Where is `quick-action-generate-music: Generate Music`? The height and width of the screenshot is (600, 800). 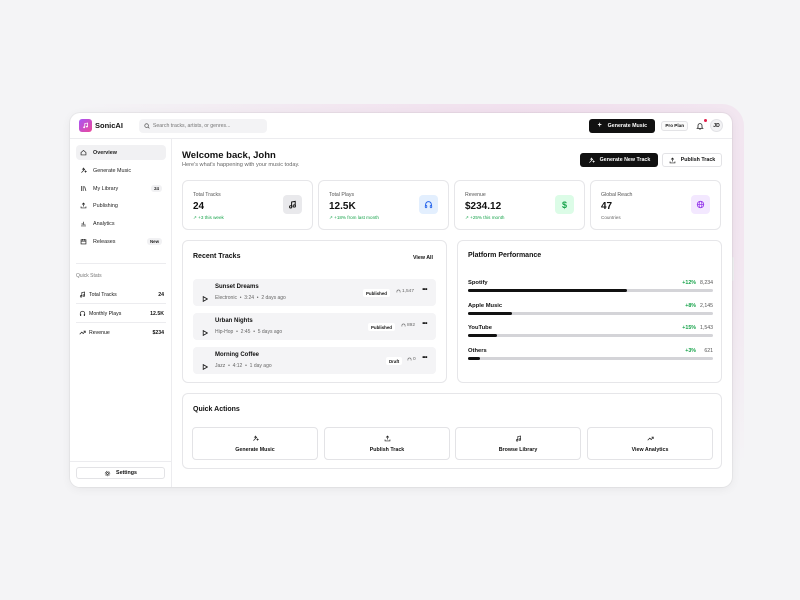 quick-action-generate-music: Generate Music is located at coordinates (255, 443).